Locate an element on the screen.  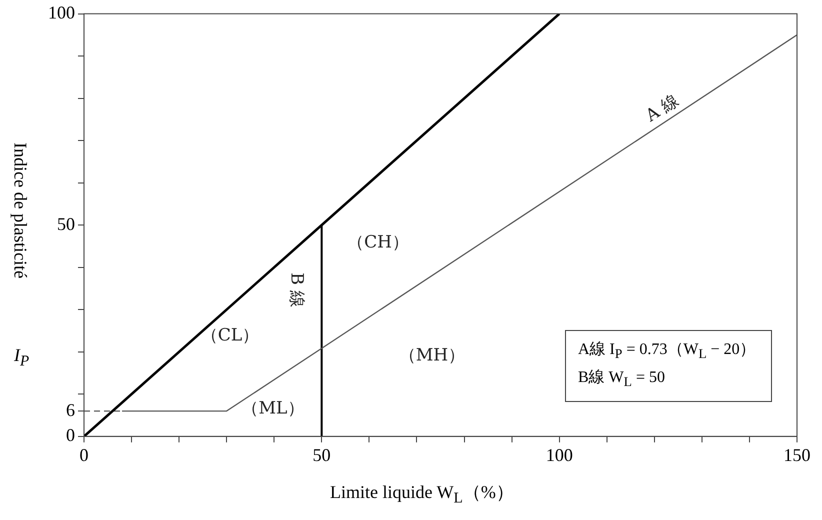
annotation: B線 W$_{L}$ = 50 is located at coordinates (621, 379).